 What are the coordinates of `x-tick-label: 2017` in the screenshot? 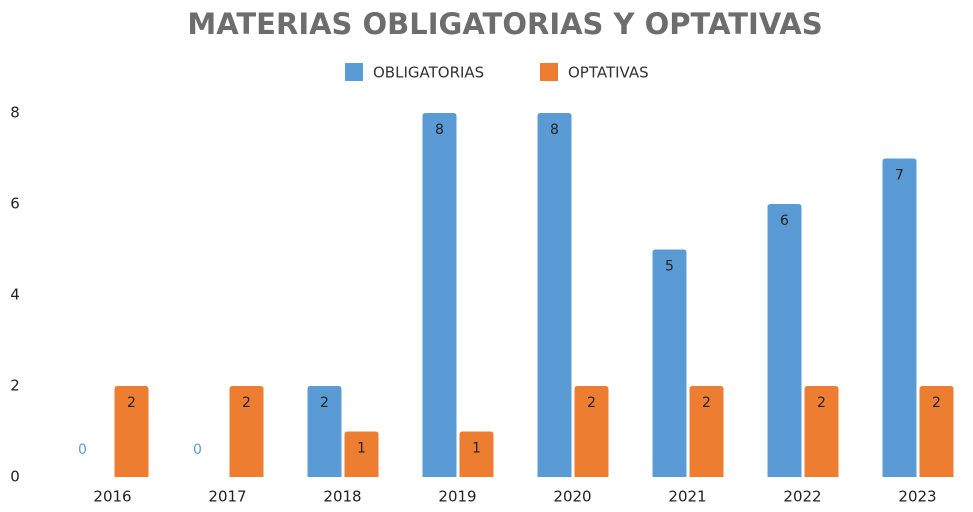 It's located at (227, 497).